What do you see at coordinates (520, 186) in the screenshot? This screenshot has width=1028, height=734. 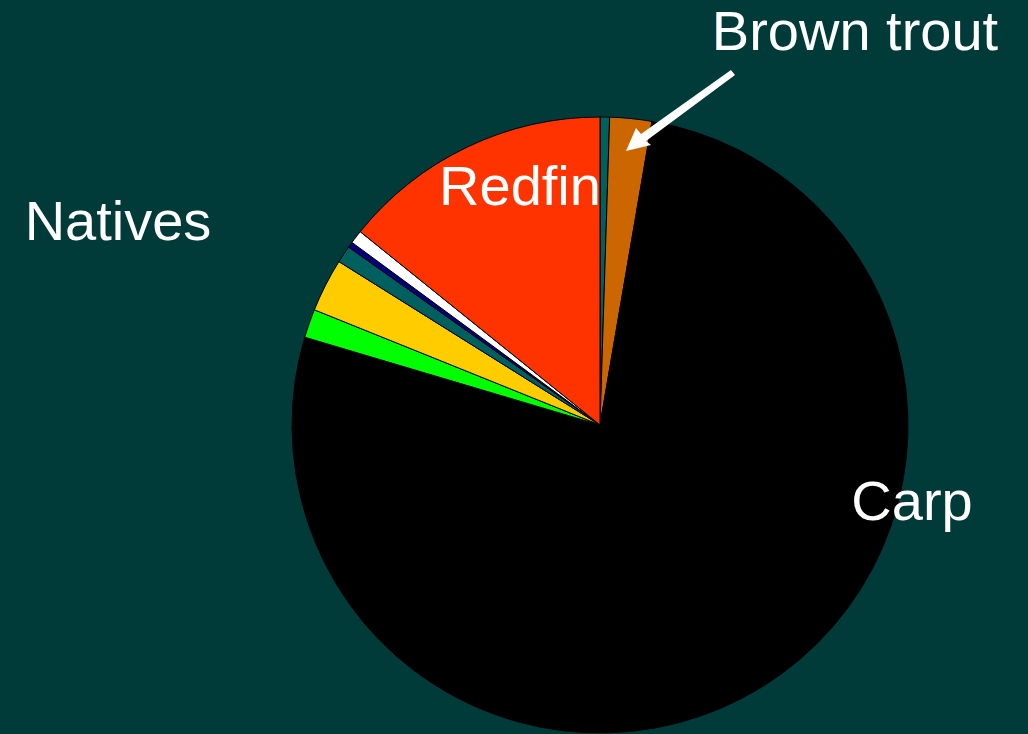 I see `slice-label: Redfin` at bounding box center [520, 186].